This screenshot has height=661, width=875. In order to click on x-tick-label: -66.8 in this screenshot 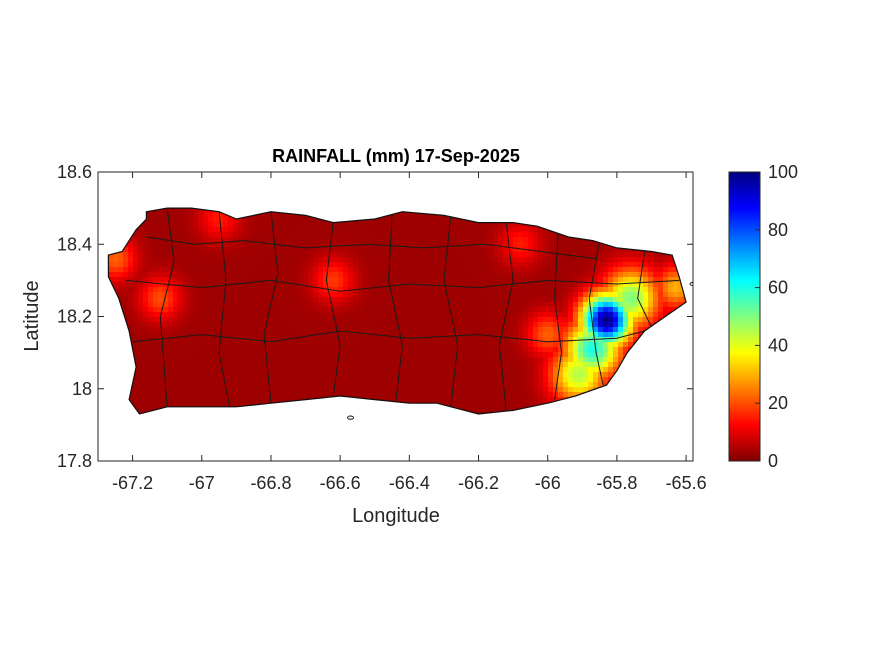, I will do `click(270, 483)`.